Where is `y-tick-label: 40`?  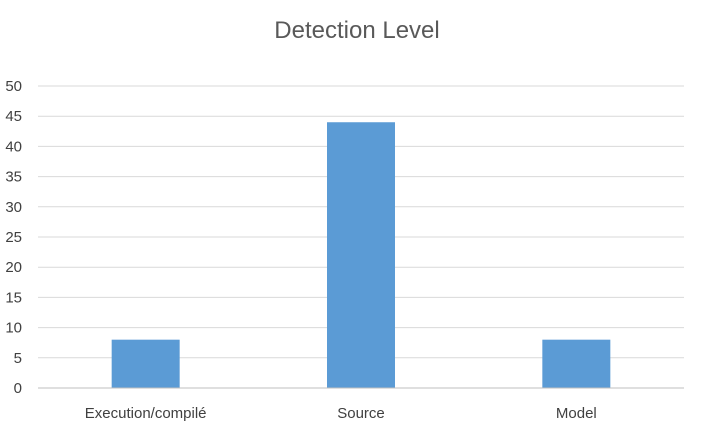 y-tick-label: 40 is located at coordinates (13, 146).